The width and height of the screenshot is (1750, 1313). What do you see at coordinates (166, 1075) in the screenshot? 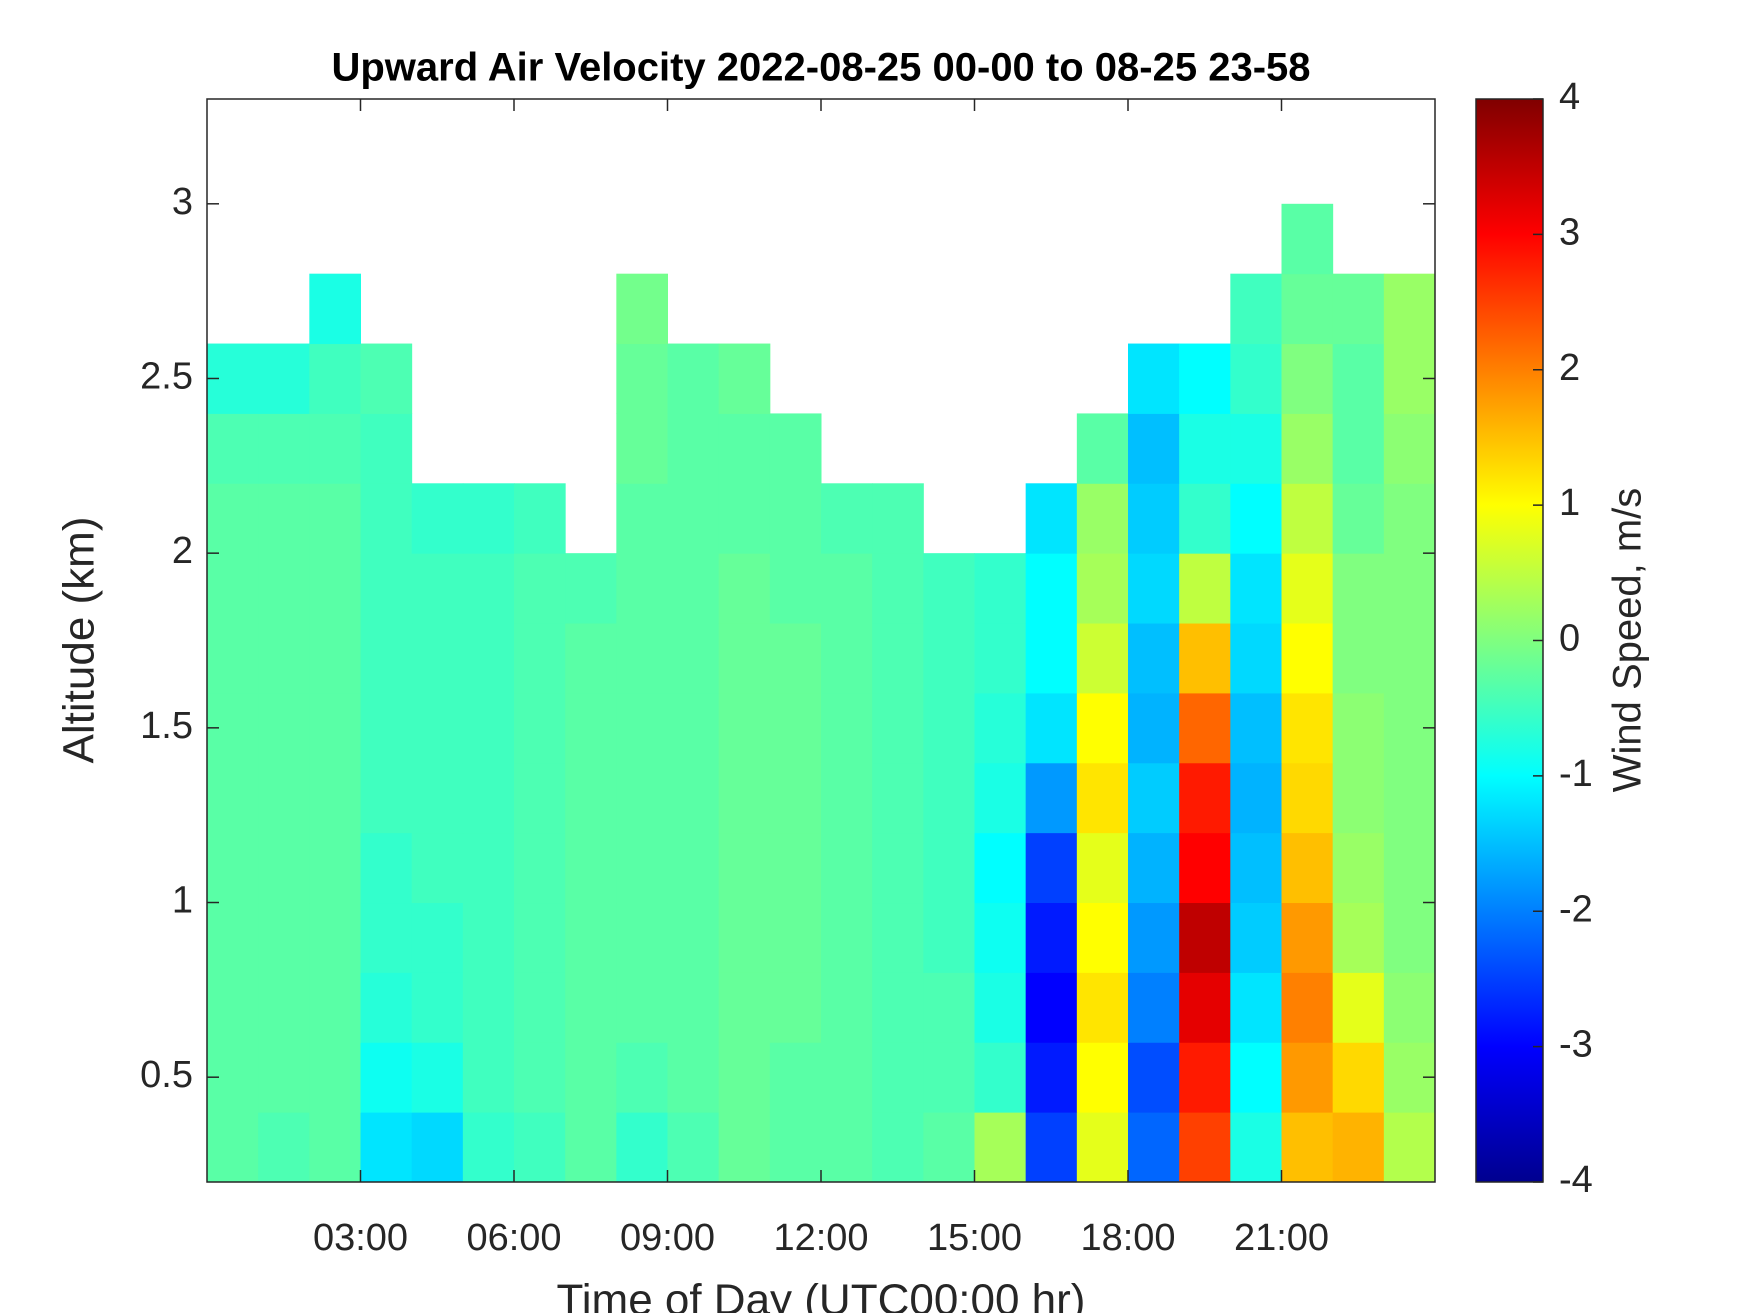
I see `y-tick-label: 0.5` at bounding box center [166, 1075].